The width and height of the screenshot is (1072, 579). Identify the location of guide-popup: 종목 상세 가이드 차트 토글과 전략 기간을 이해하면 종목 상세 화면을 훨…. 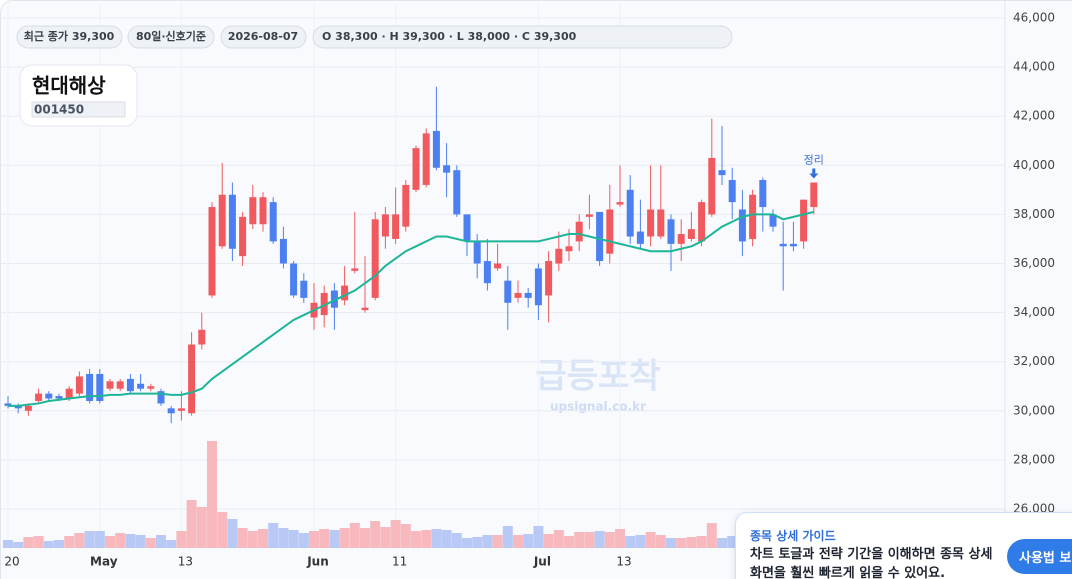
(903, 545).